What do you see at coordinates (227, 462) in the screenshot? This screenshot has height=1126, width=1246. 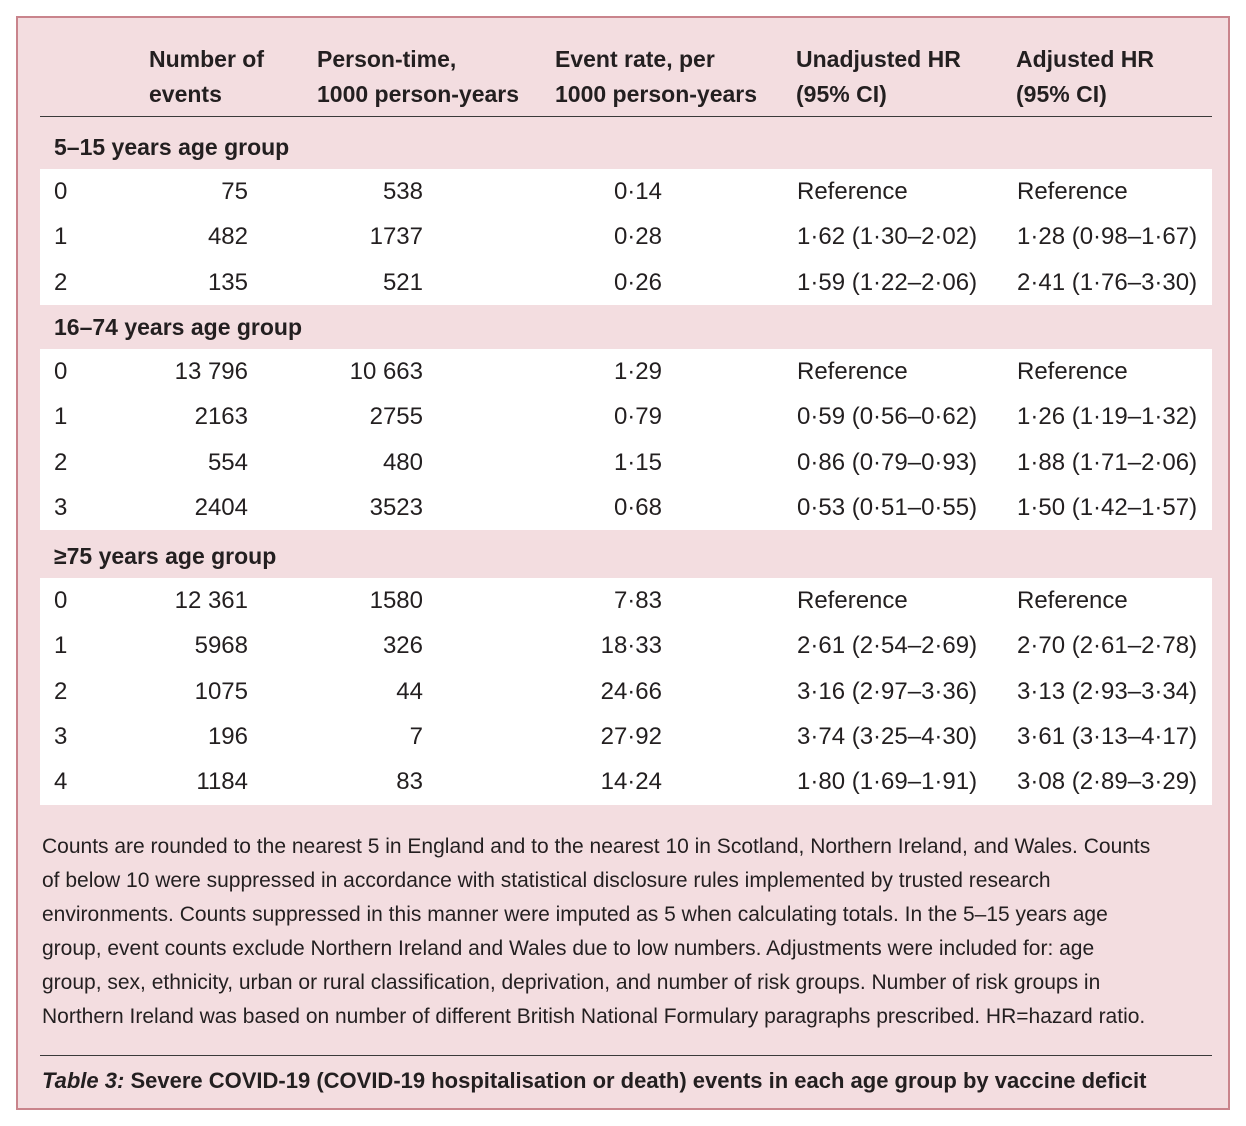 I see `events-cell: 554` at bounding box center [227, 462].